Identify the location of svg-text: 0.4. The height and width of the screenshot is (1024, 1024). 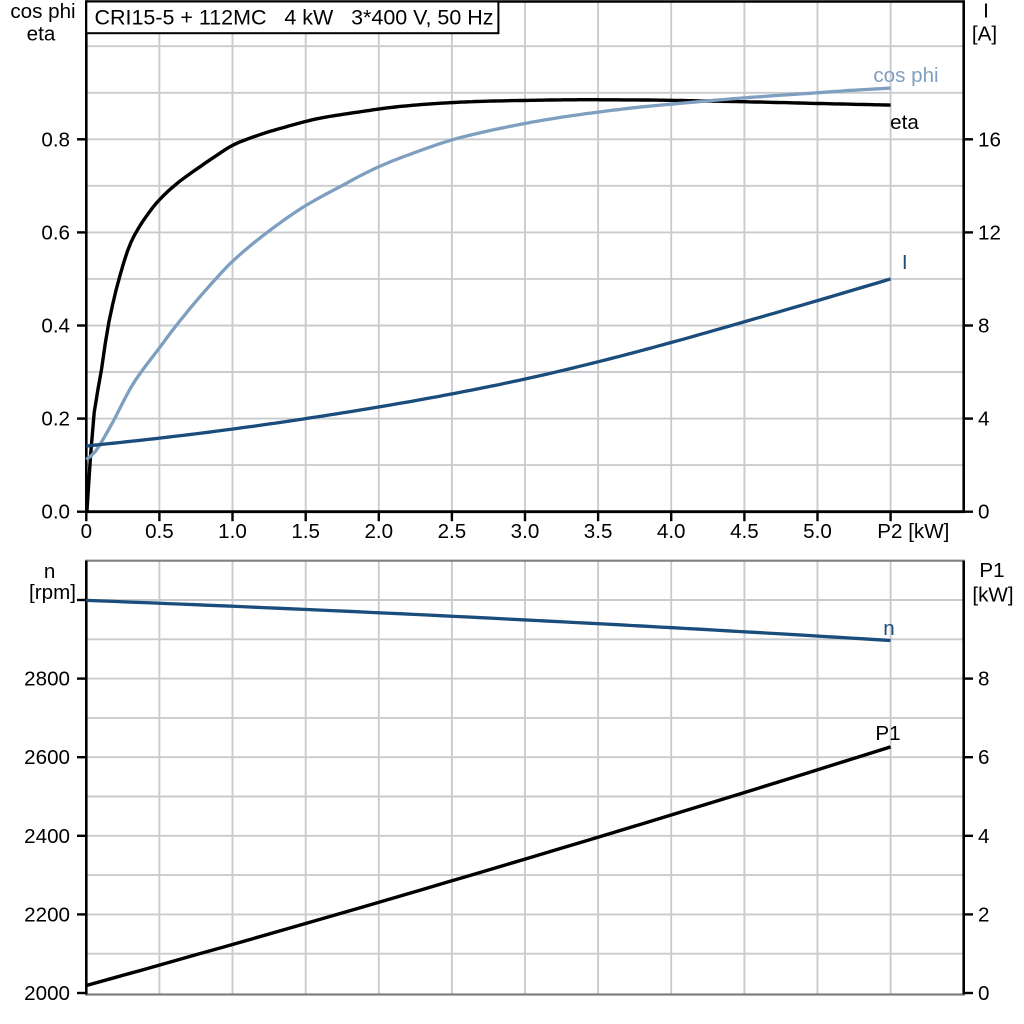
(55, 326).